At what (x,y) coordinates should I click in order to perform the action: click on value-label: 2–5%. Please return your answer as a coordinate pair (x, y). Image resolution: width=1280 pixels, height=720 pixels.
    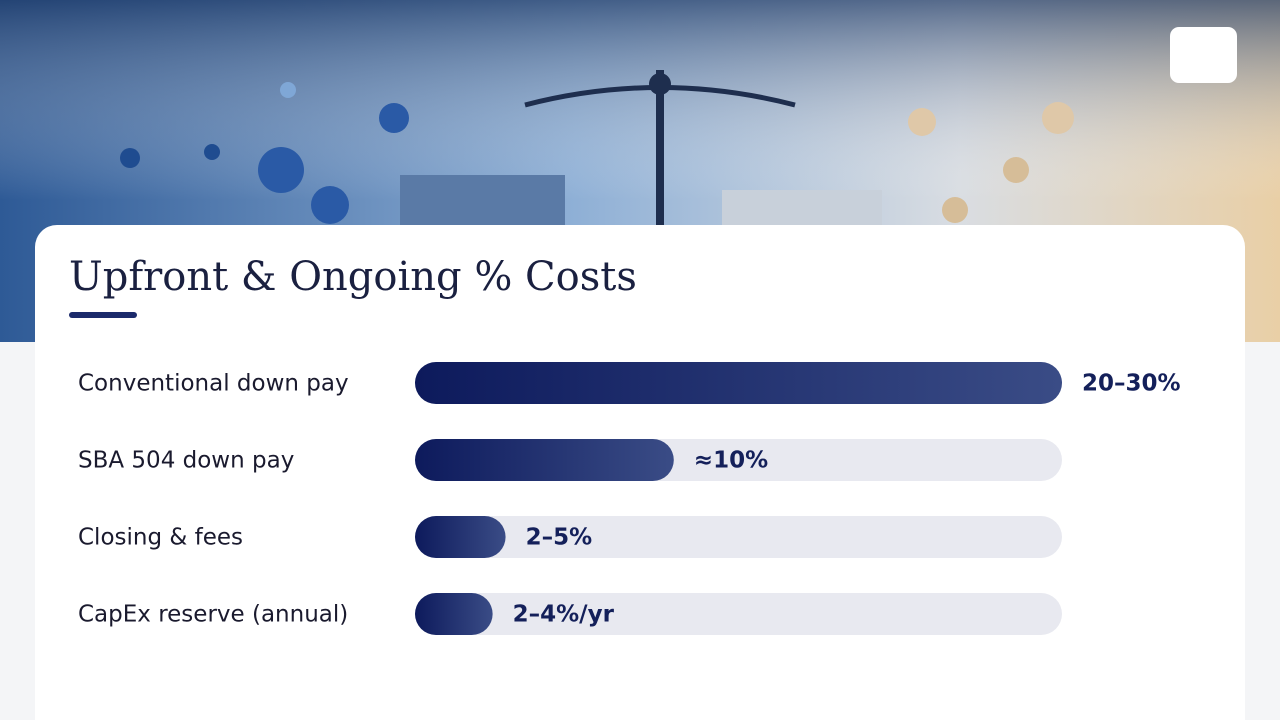
    Looking at the image, I should click on (559, 538).